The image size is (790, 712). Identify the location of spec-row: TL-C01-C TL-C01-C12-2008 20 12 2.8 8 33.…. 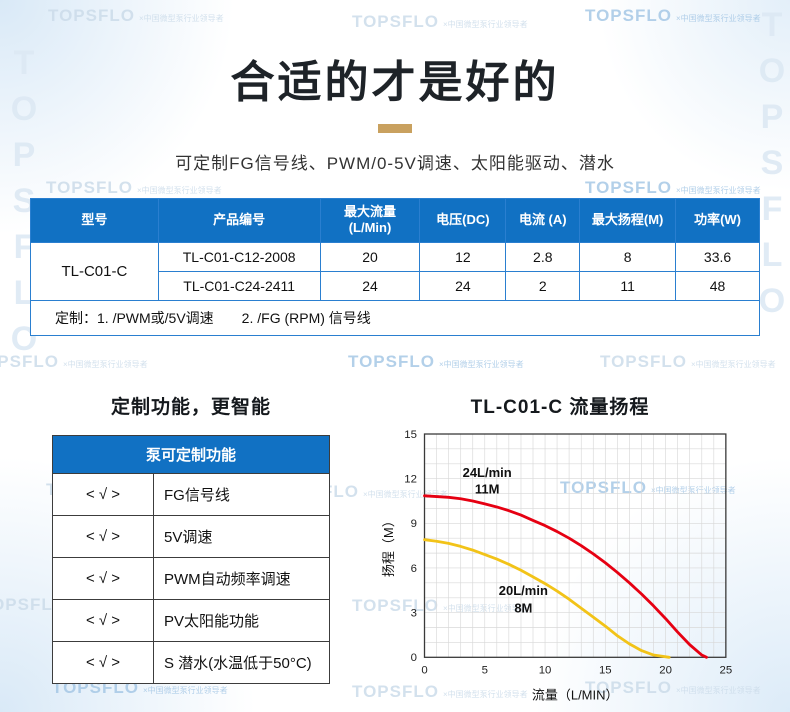
(395, 271).